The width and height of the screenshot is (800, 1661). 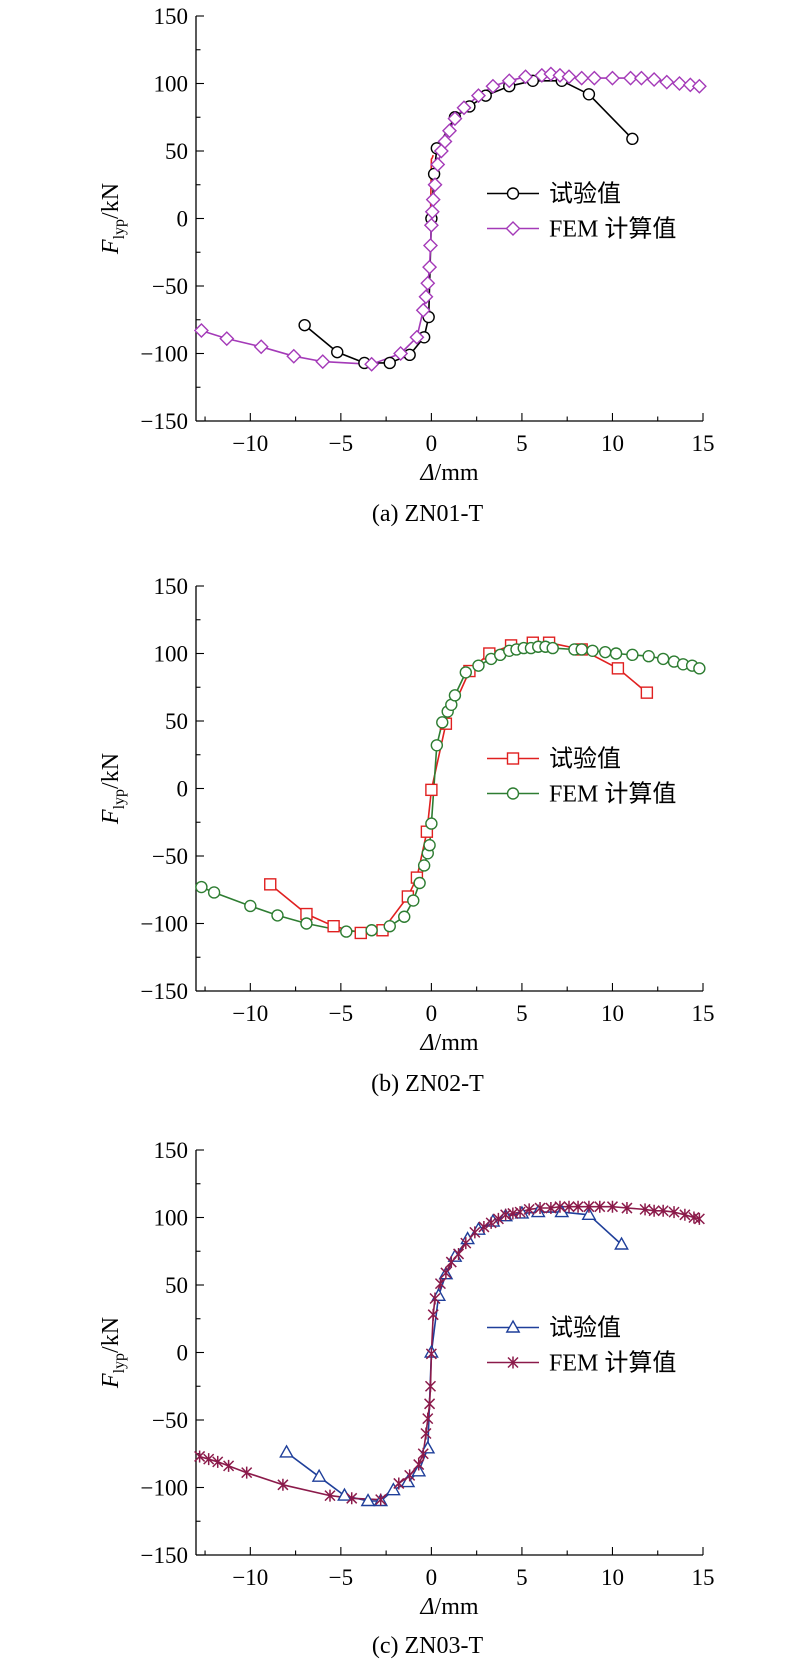 I want to click on y-tick-label: 0, so click(x=183, y=1353).